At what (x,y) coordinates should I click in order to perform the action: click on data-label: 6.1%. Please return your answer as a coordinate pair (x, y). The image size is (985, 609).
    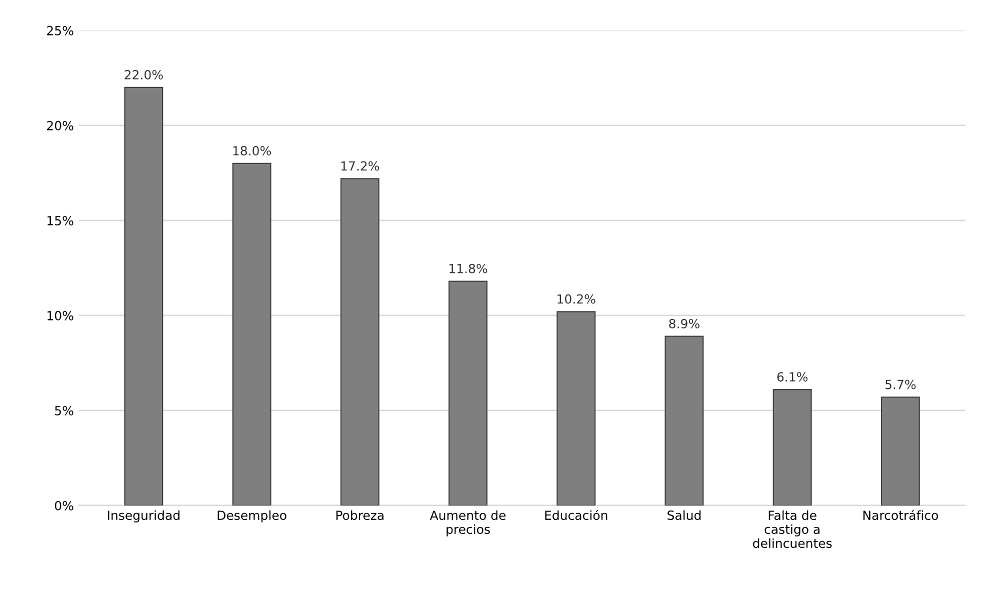
    Looking at the image, I should click on (792, 377).